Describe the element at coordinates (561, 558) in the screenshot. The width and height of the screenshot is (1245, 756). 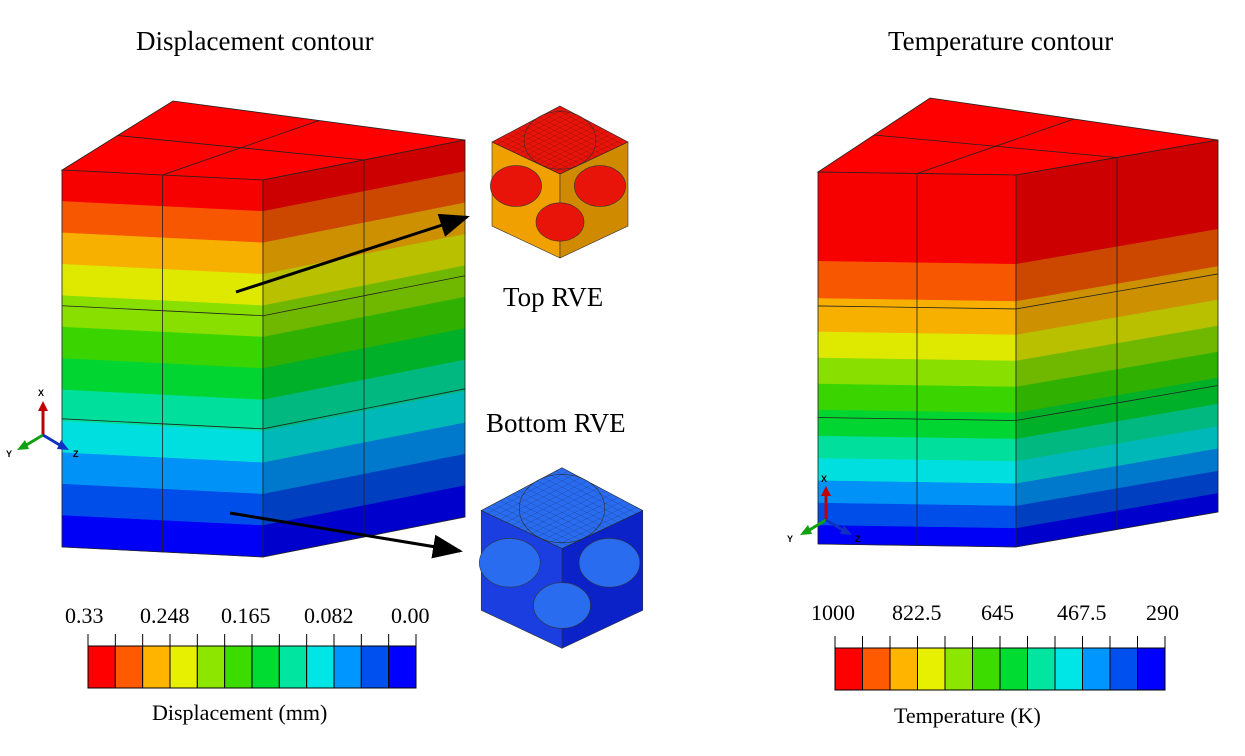
I see `bottom-rve-model` at that location.